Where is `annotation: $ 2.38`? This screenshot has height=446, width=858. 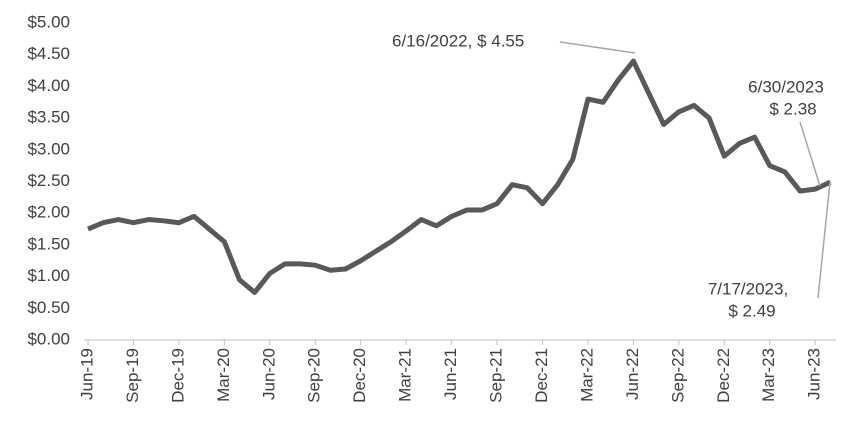
annotation: $ 2.38 is located at coordinates (792, 108).